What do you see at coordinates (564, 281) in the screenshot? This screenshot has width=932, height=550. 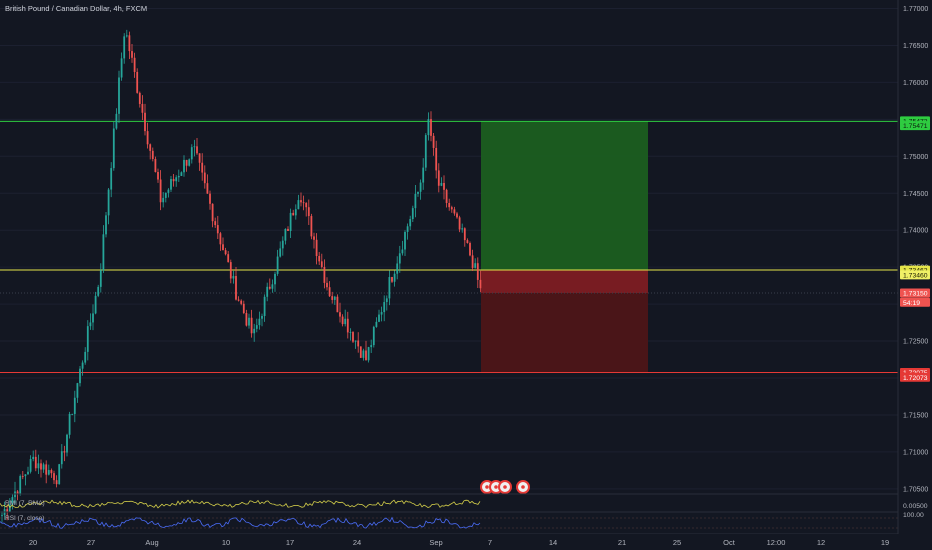 I see `stop-zone-filled` at bounding box center [564, 281].